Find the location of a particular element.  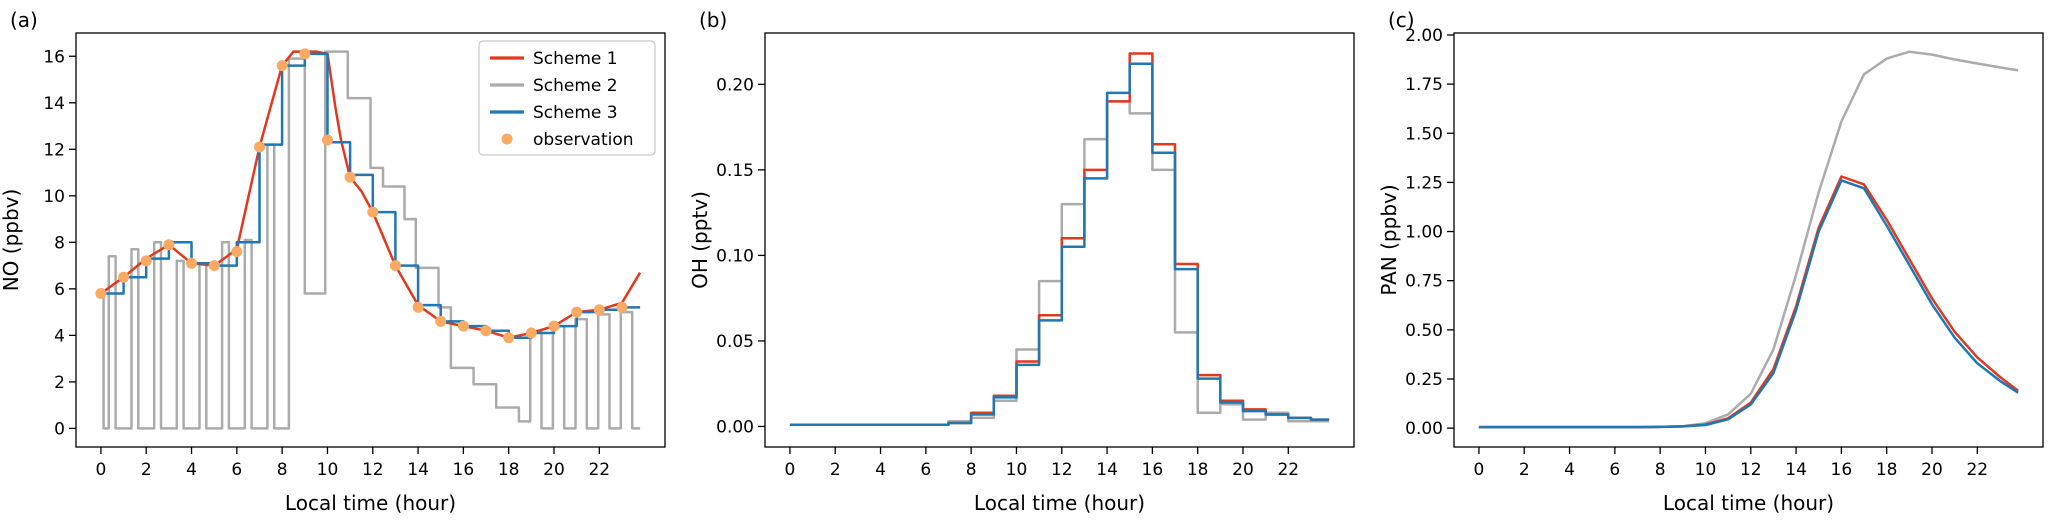

panel-label-c: (c) is located at coordinates (1401, 20).